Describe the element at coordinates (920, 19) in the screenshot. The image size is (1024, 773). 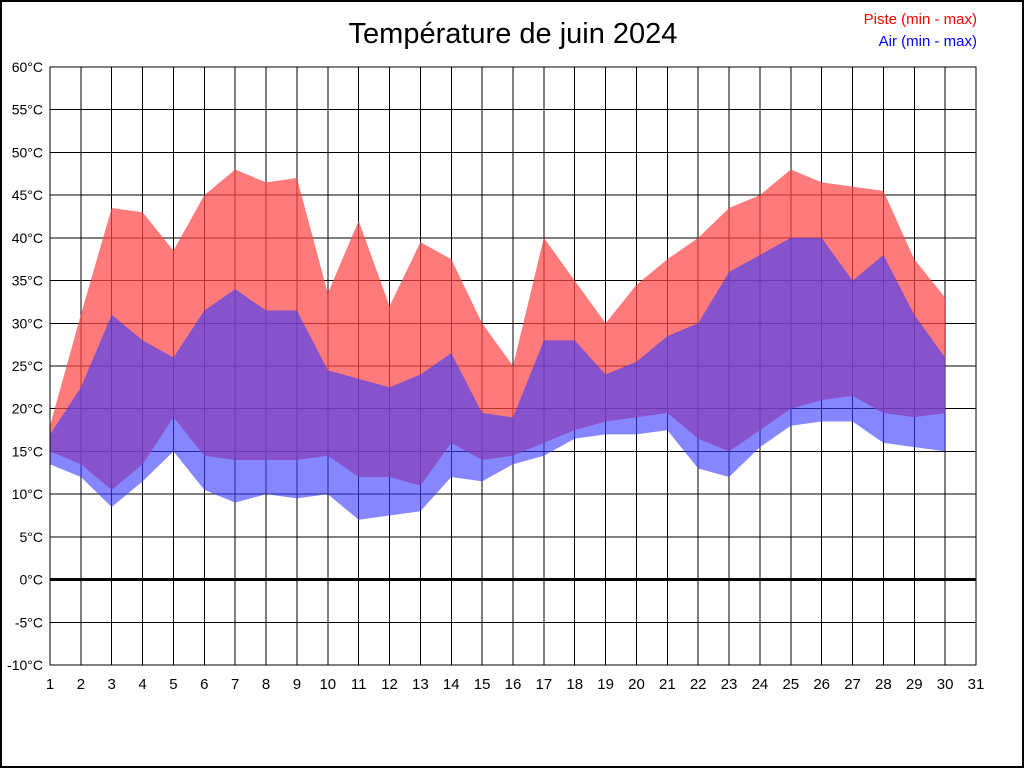
I see `legend-piste-label: Piste (min - max)` at that location.